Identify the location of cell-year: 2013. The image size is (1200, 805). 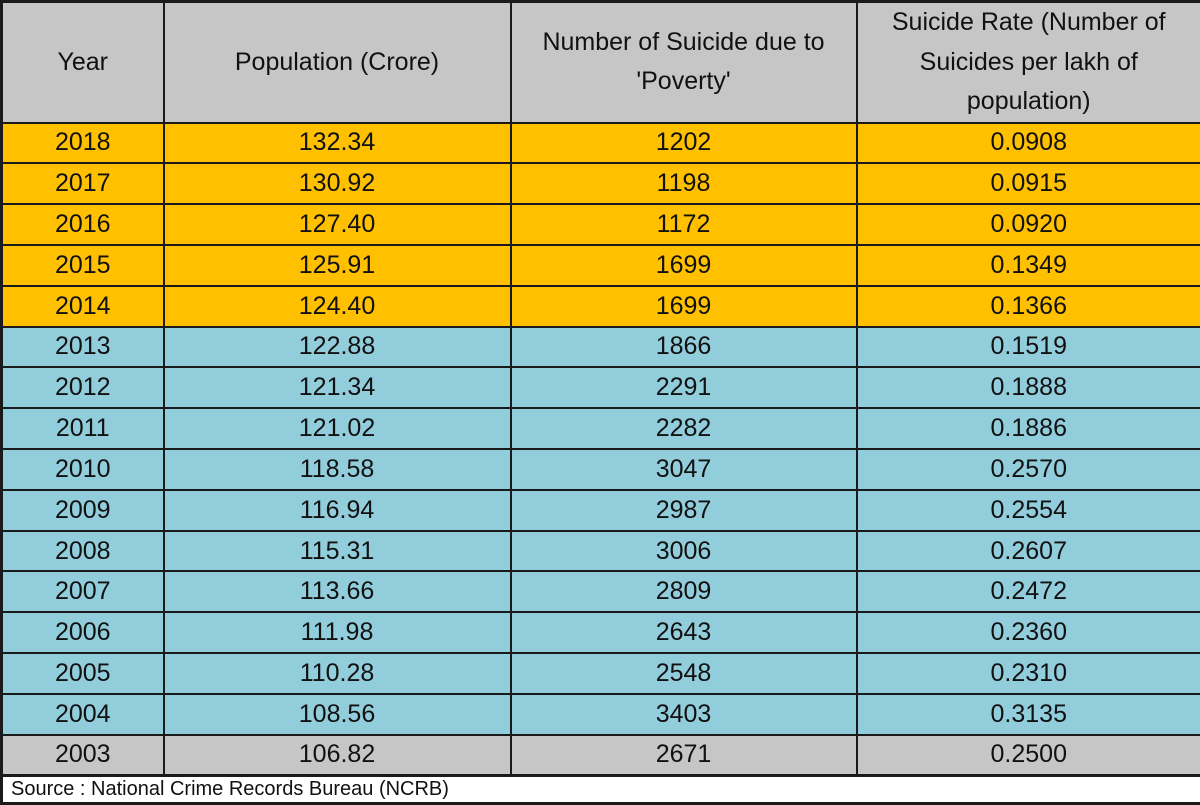
(82, 347).